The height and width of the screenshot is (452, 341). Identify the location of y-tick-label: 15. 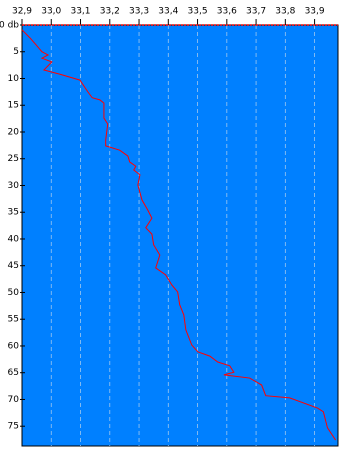
(13, 106).